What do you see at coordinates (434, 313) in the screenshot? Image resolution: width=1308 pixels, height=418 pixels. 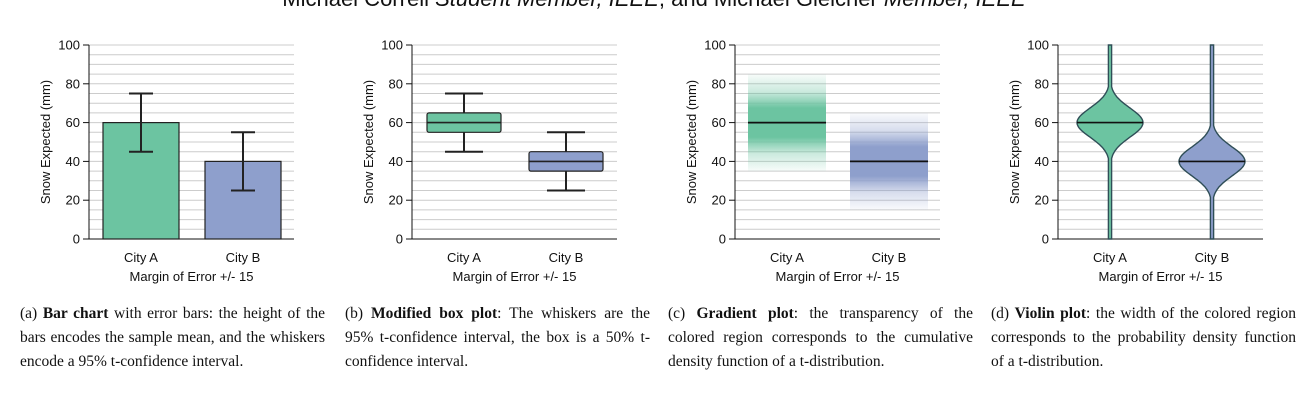 I see `caption-b-bold: Modified box plot` at bounding box center [434, 313].